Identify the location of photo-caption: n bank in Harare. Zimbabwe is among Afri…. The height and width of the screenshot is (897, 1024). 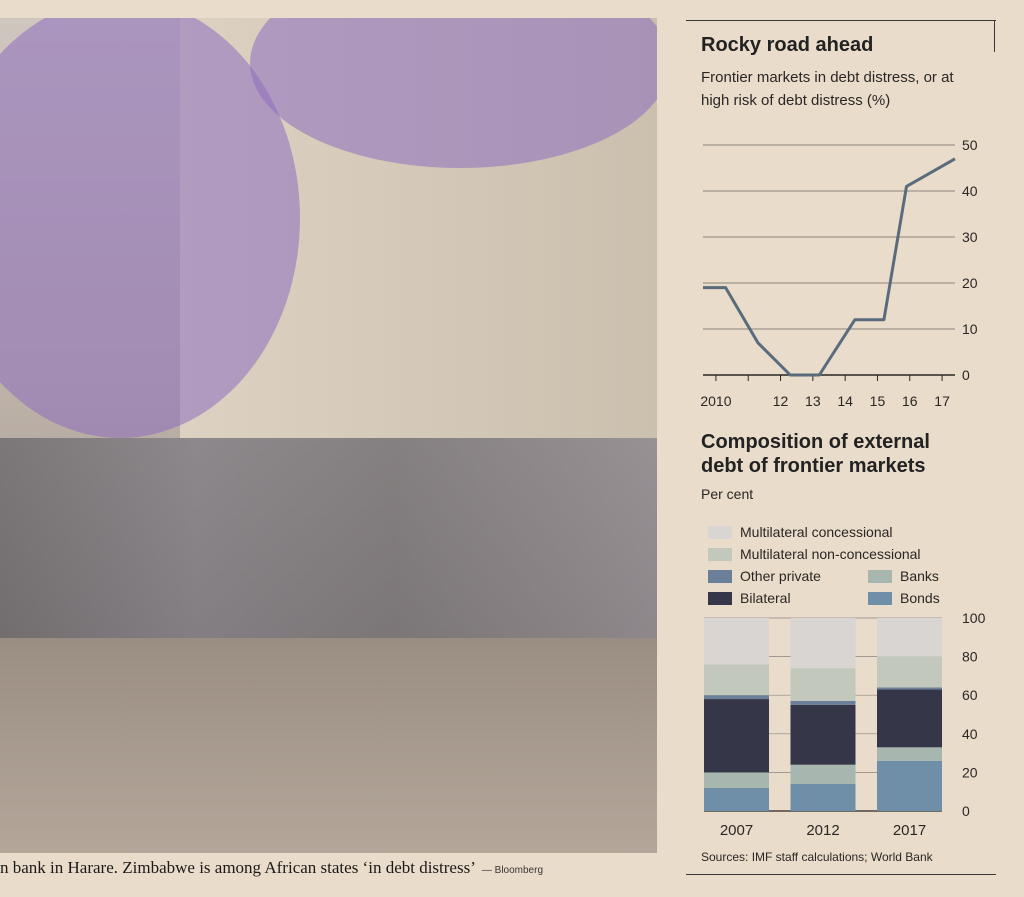
(271, 868).